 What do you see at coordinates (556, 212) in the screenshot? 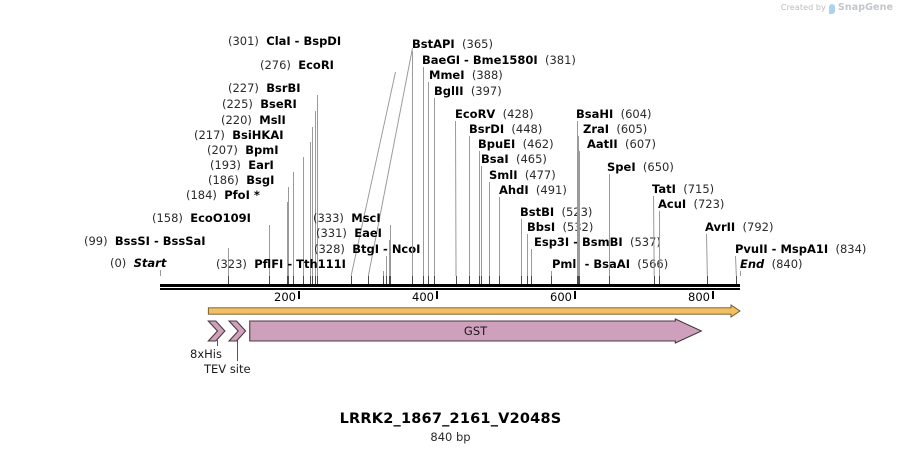
I see `enzyme-label: BstBI (523)` at bounding box center [556, 212].